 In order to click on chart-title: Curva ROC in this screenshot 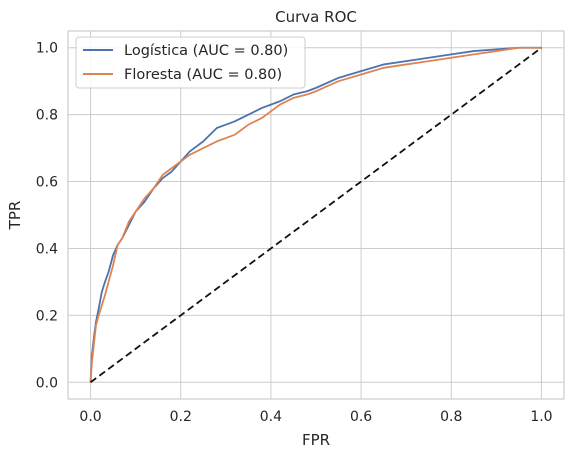, I will do `click(316, 17)`.